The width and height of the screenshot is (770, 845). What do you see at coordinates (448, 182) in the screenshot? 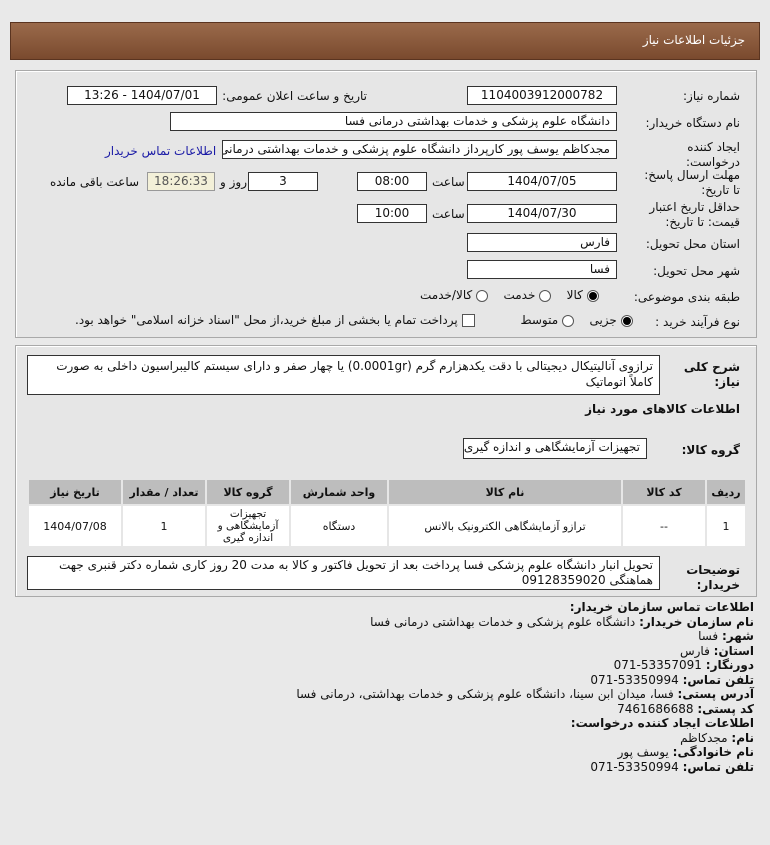
I see `deadline-time-label: ساعت` at bounding box center [448, 182].